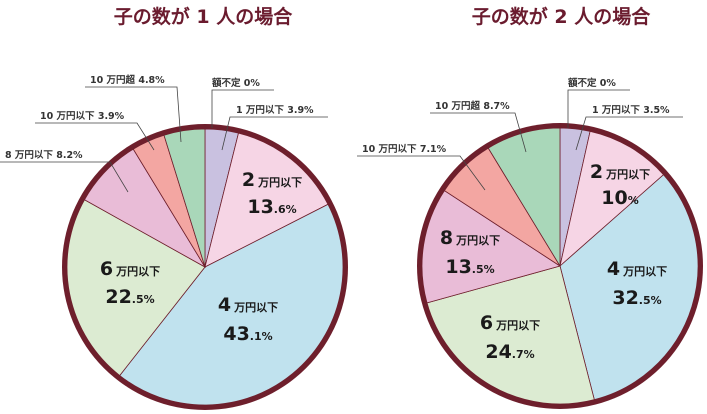 Image resolution: width=707 pixels, height=414 pixels. Describe the element at coordinates (82, 116) in the screenshot. I see `slice-callout-label: 10 万円以下 3.9%` at that location.